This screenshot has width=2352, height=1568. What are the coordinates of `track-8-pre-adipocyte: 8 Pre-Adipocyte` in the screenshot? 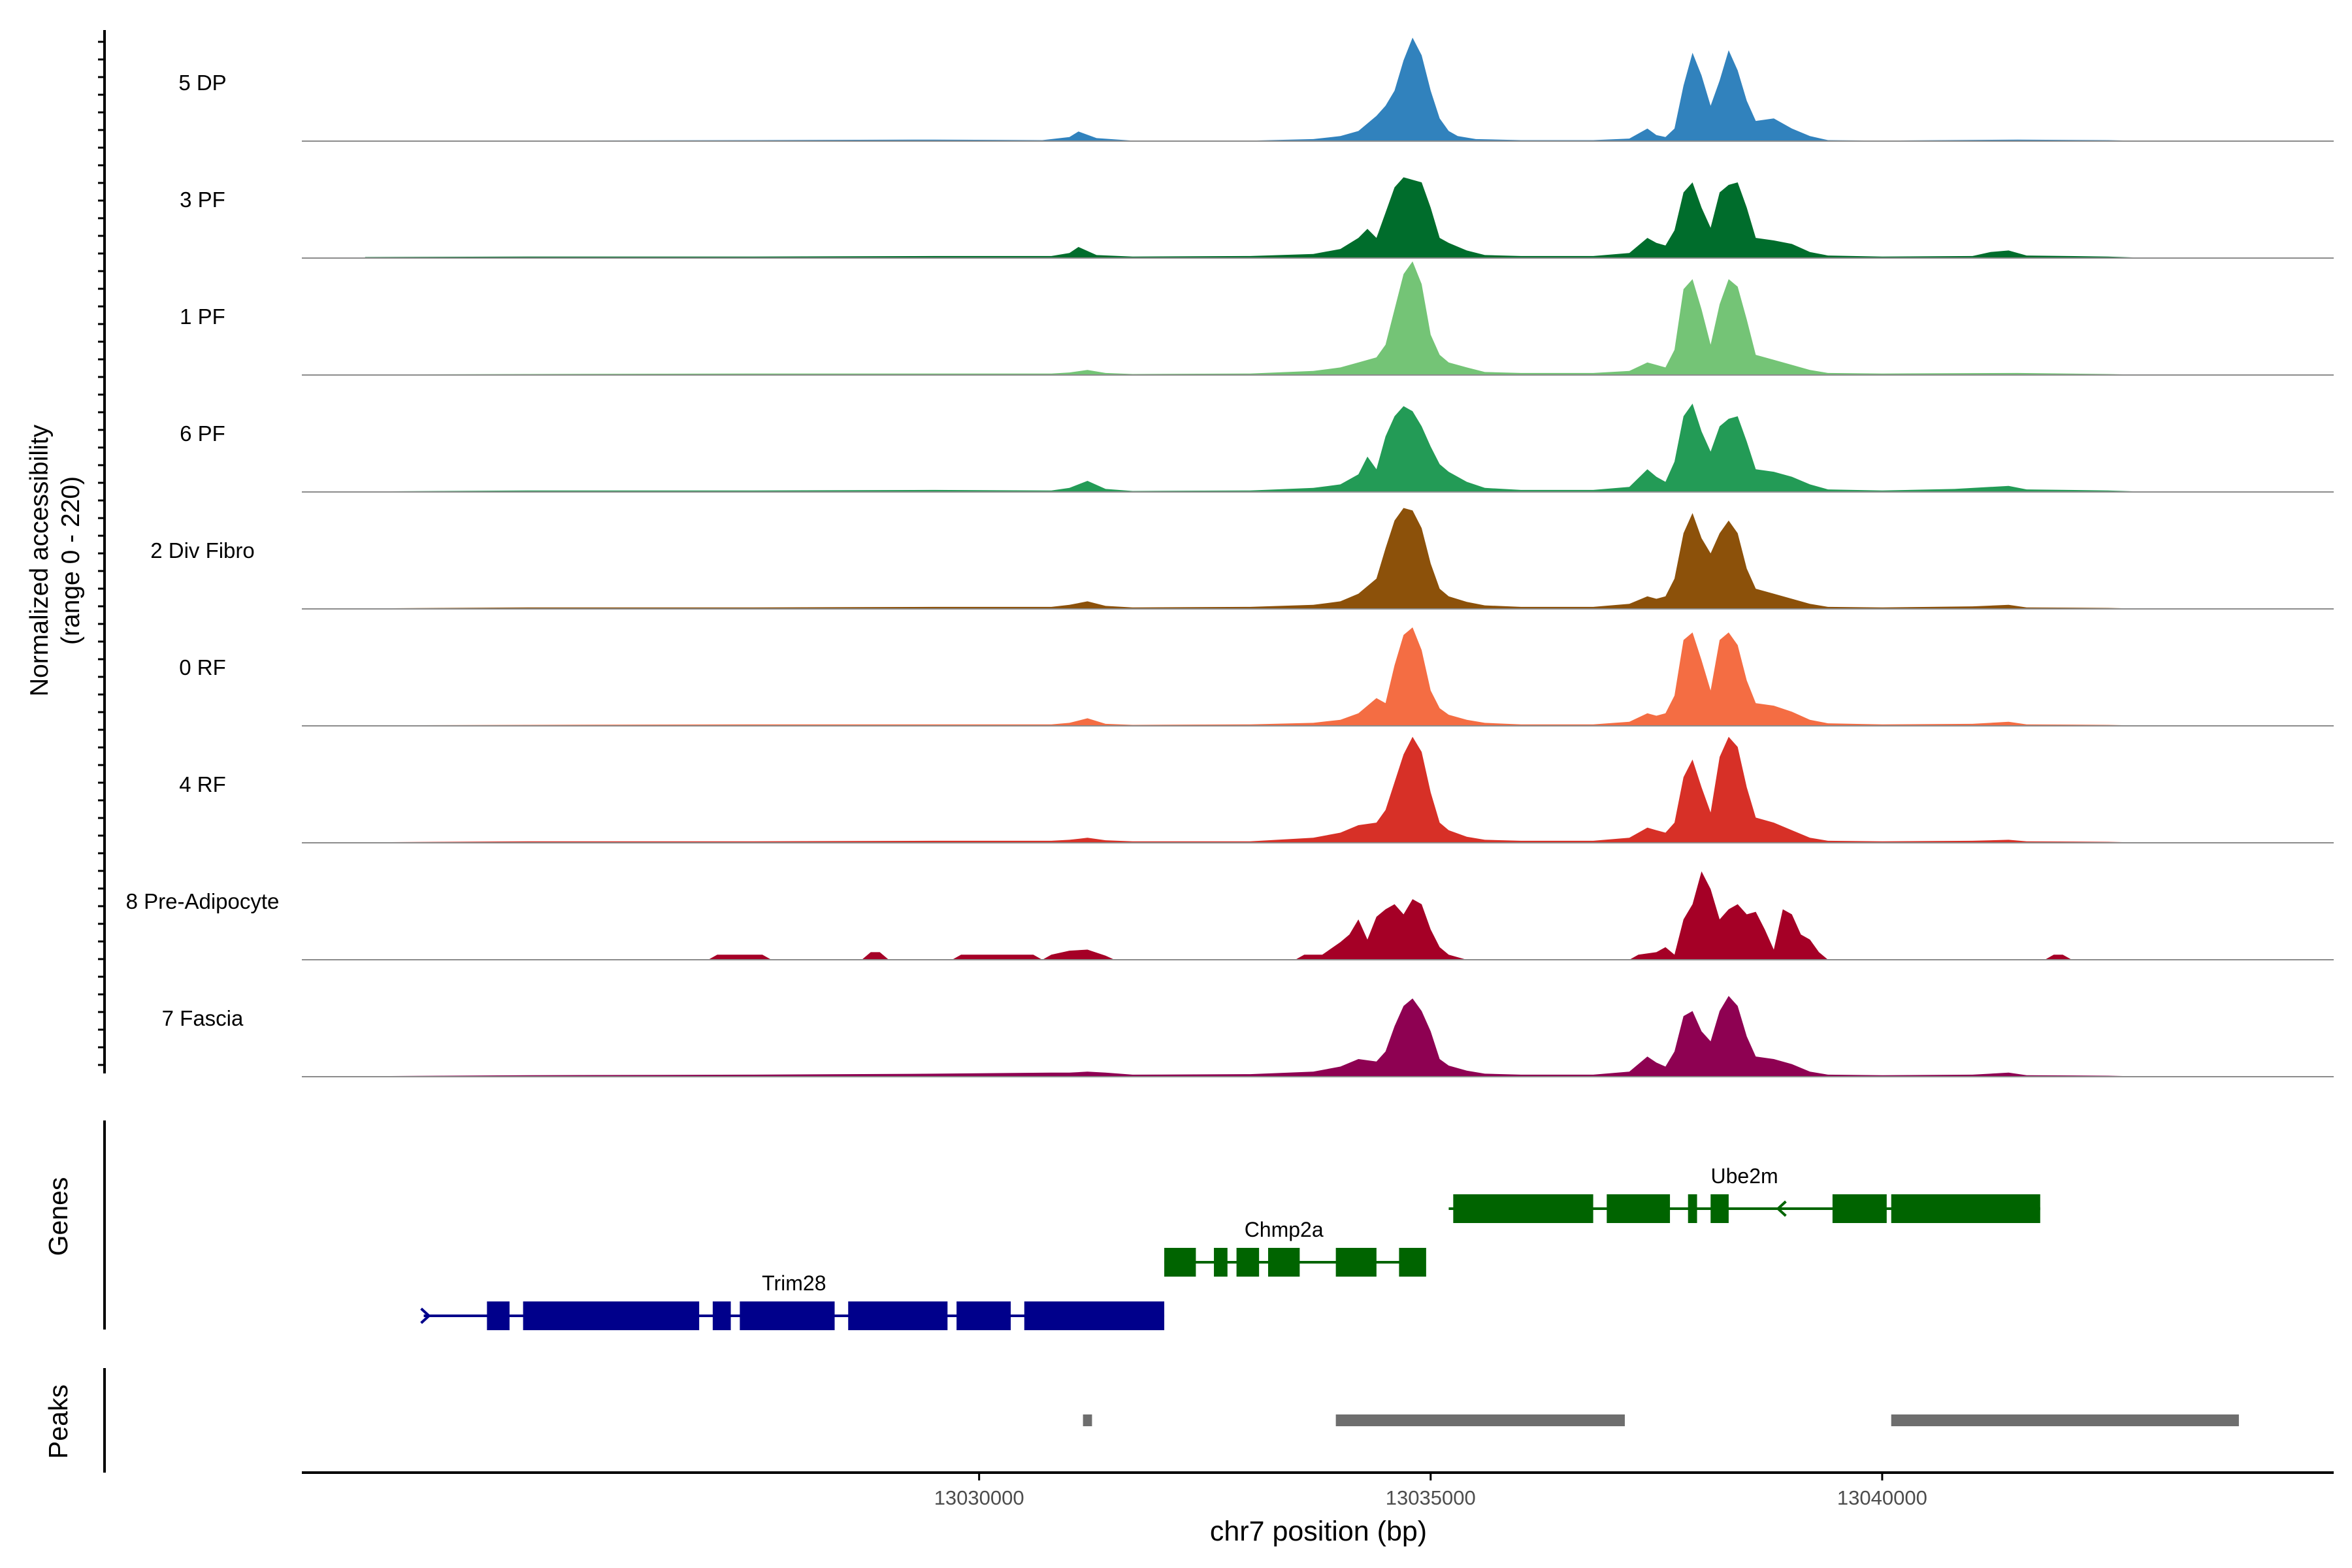 It's located at (1230, 915).